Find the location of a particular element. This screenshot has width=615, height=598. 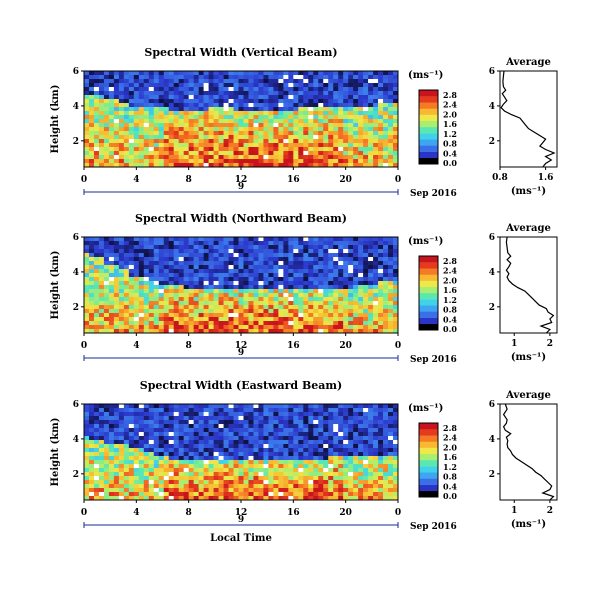

colorbar-swatch is located at coordinates (428, 302).